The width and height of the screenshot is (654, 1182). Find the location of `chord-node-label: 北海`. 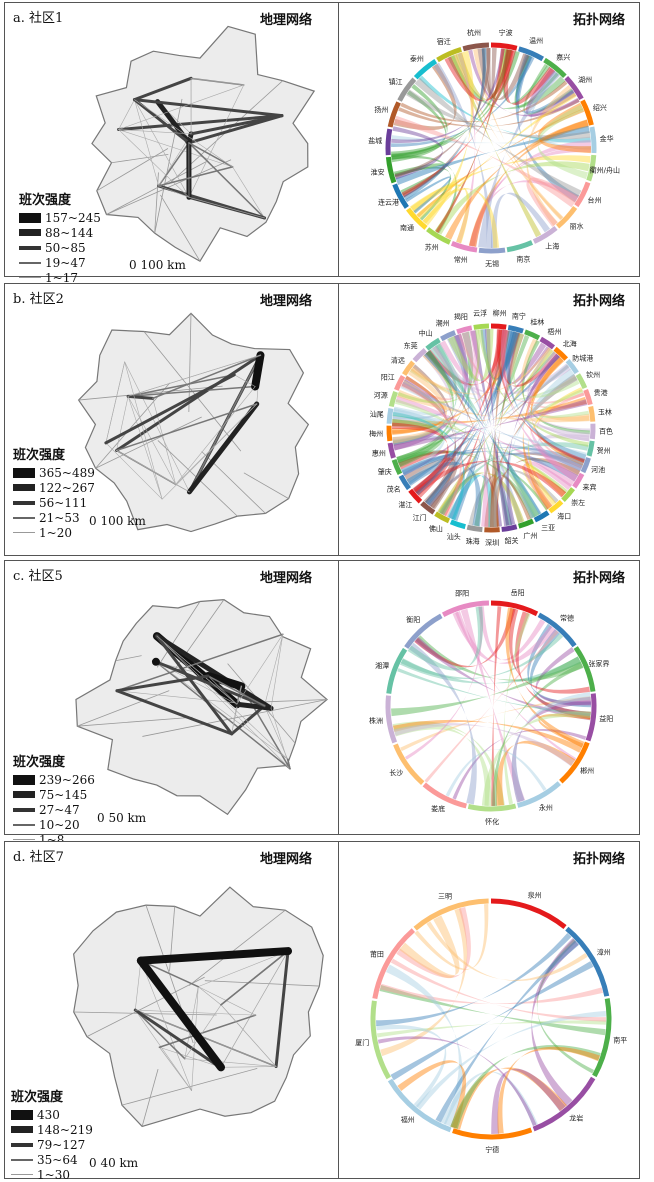

chord-node-label: 北海 is located at coordinates (570, 343).